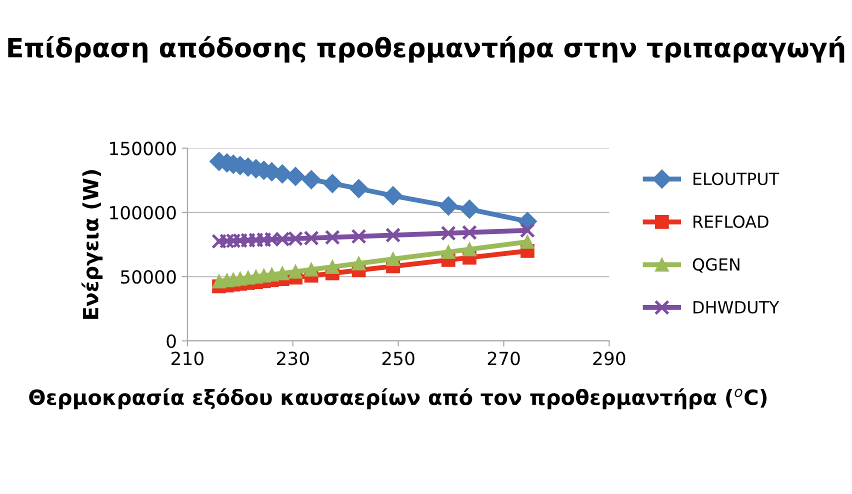 The image size is (852, 494). Describe the element at coordinates (426, 49) in the screenshot. I see `chart-title: Επίδραση απόδοσης προθερμαντήρα στην τριπαραγωγή` at that location.